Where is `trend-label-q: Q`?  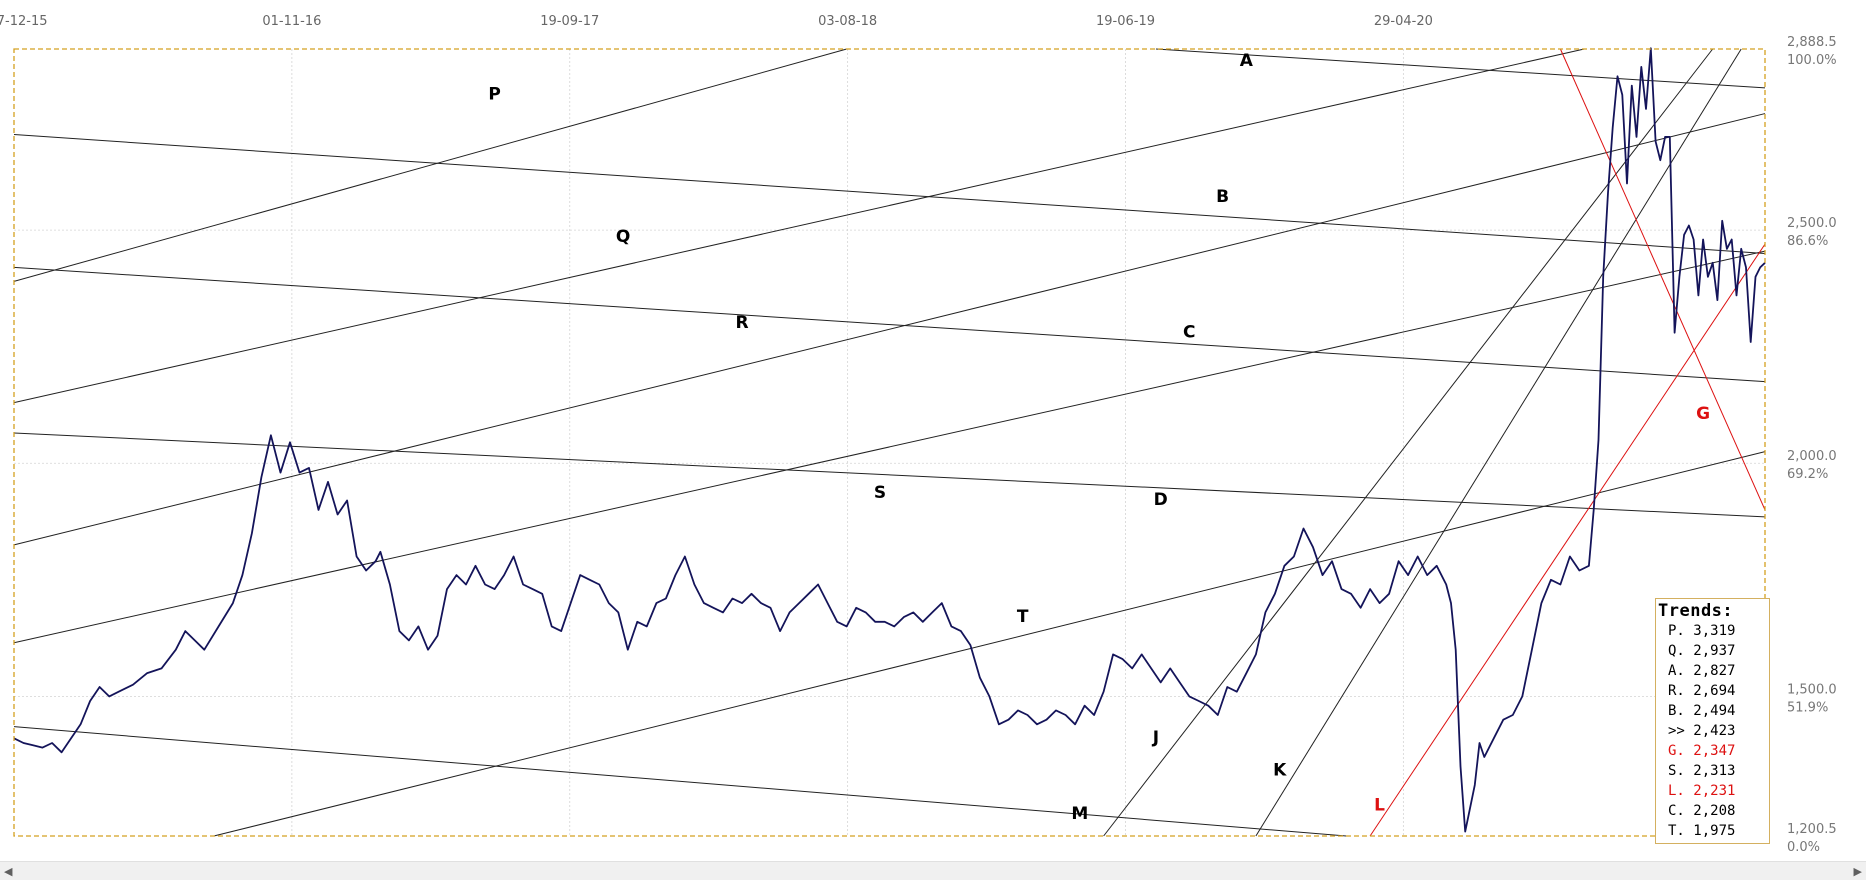 trend-label-q: Q is located at coordinates (623, 237).